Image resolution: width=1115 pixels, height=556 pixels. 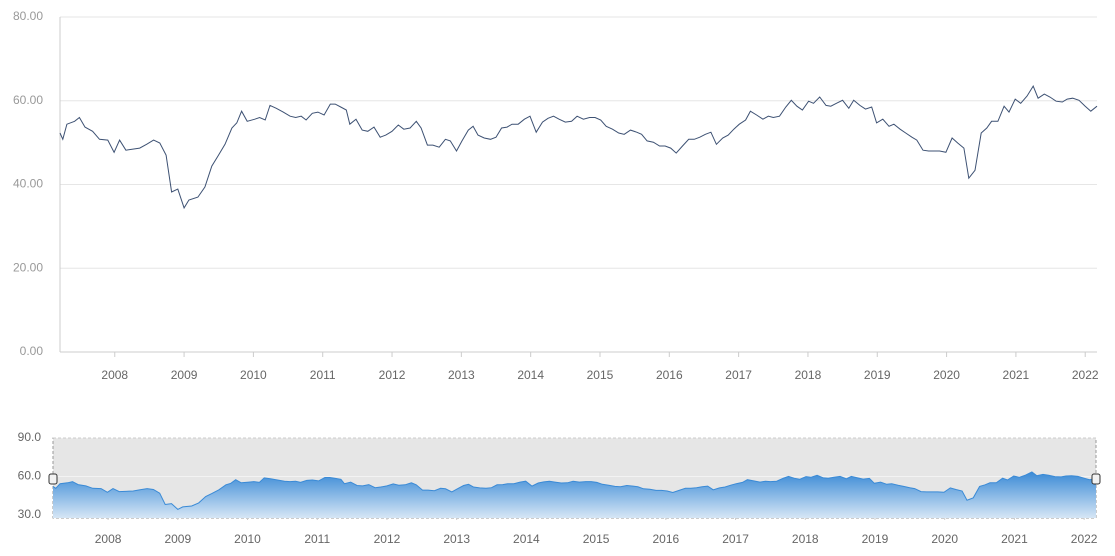 I want to click on y-tick-label: 0.00, so click(x=32, y=351).